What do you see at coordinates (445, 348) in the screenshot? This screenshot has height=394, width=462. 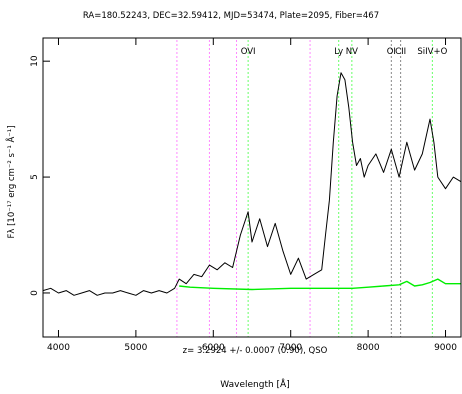 I see `x-tick-label-5: 9000` at bounding box center [445, 348].